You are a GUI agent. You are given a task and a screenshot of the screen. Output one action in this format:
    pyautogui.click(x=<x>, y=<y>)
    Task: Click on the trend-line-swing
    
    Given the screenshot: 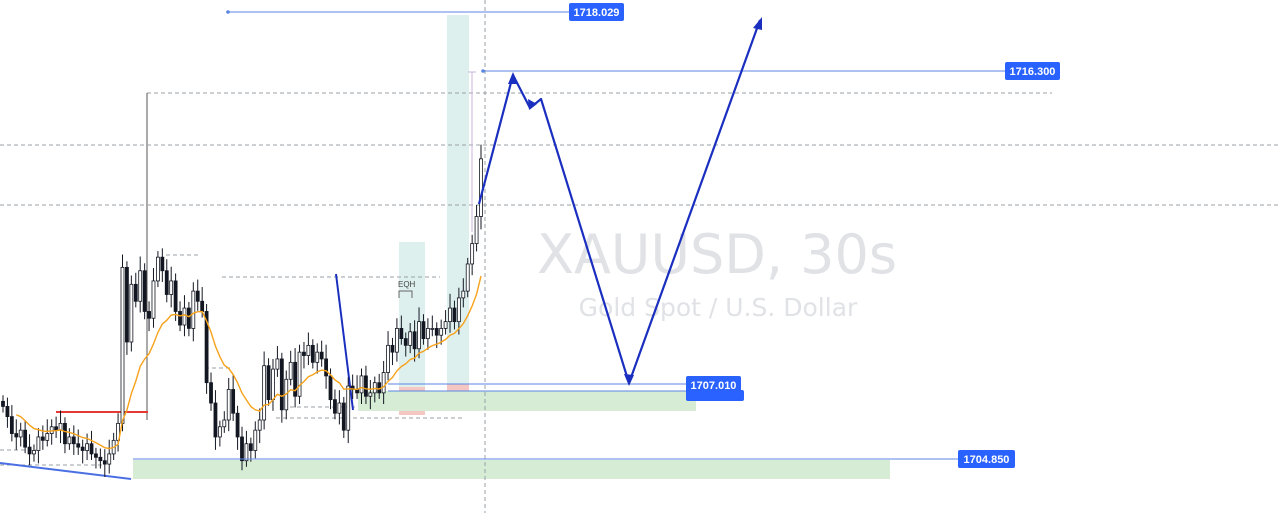 What is the action you would take?
    pyautogui.click(x=344, y=342)
    